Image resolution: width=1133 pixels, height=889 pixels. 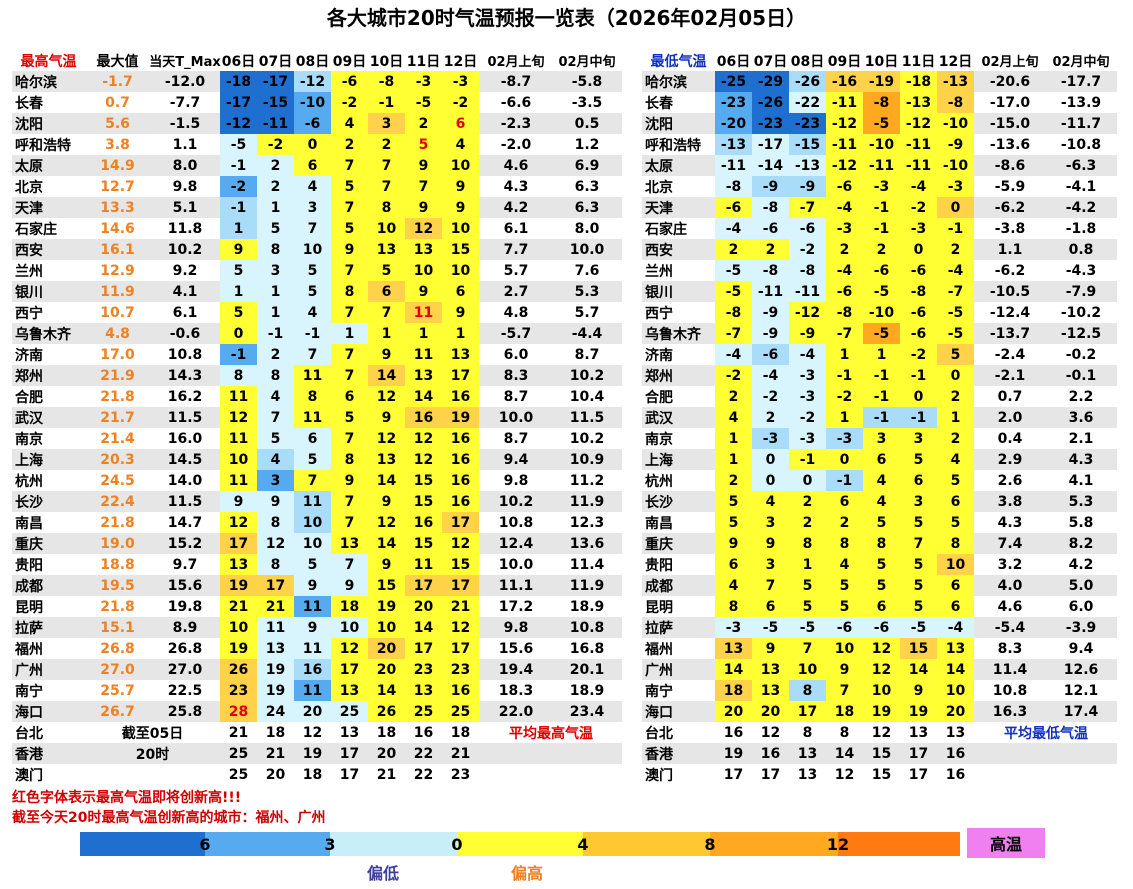 What do you see at coordinates (457, 844) in the screenshot?
I see `colorbar-label: 0` at bounding box center [457, 844].